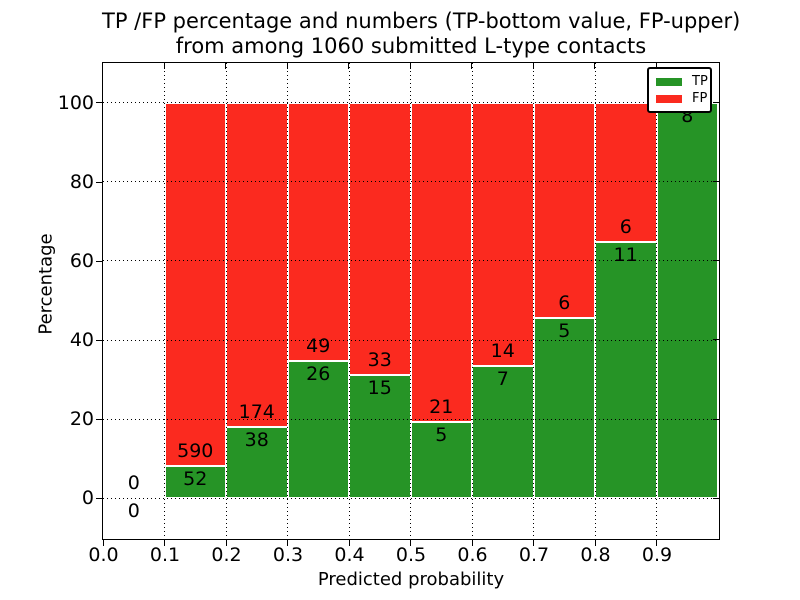 This screenshot has height=600, width=800. Describe the element at coordinates (318, 374) in the screenshot. I see `tp-count-label: 26` at that location.